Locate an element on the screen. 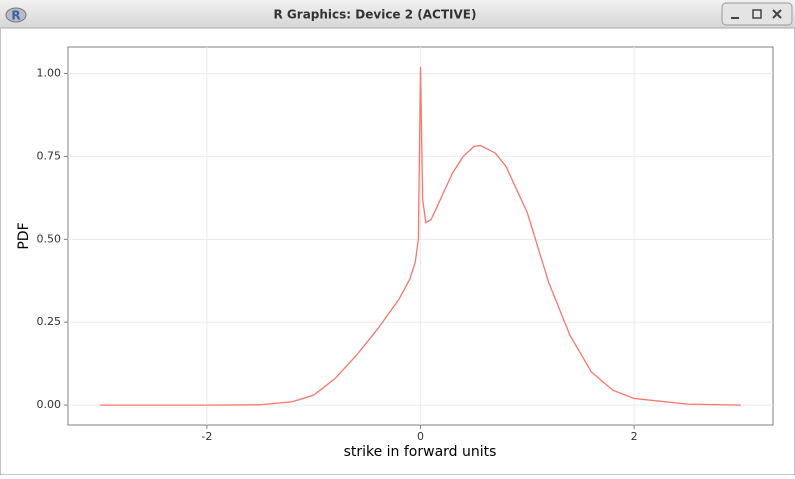  svg-text: R is located at coordinates (15, 16).